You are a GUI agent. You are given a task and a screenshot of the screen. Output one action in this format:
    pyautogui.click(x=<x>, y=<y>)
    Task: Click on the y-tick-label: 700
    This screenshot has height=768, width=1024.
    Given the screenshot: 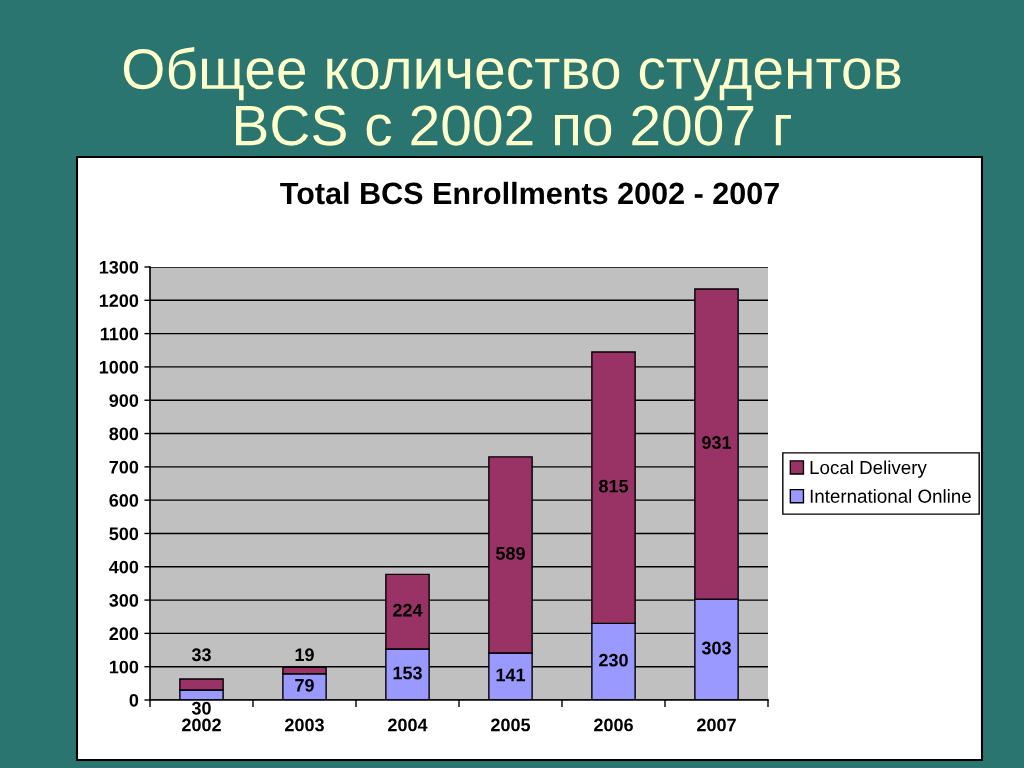 What is the action you would take?
    pyautogui.click(x=124, y=467)
    